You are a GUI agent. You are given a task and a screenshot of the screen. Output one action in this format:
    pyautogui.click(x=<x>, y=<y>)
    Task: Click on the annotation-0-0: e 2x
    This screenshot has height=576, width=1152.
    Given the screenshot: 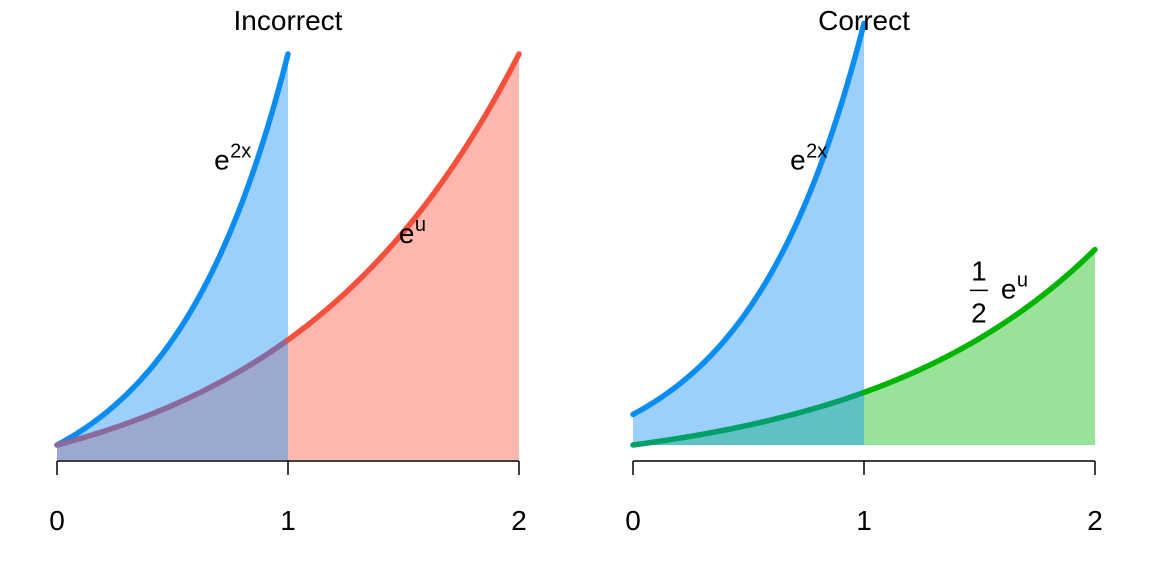 What is the action you would take?
    pyautogui.click(x=232, y=158)
    